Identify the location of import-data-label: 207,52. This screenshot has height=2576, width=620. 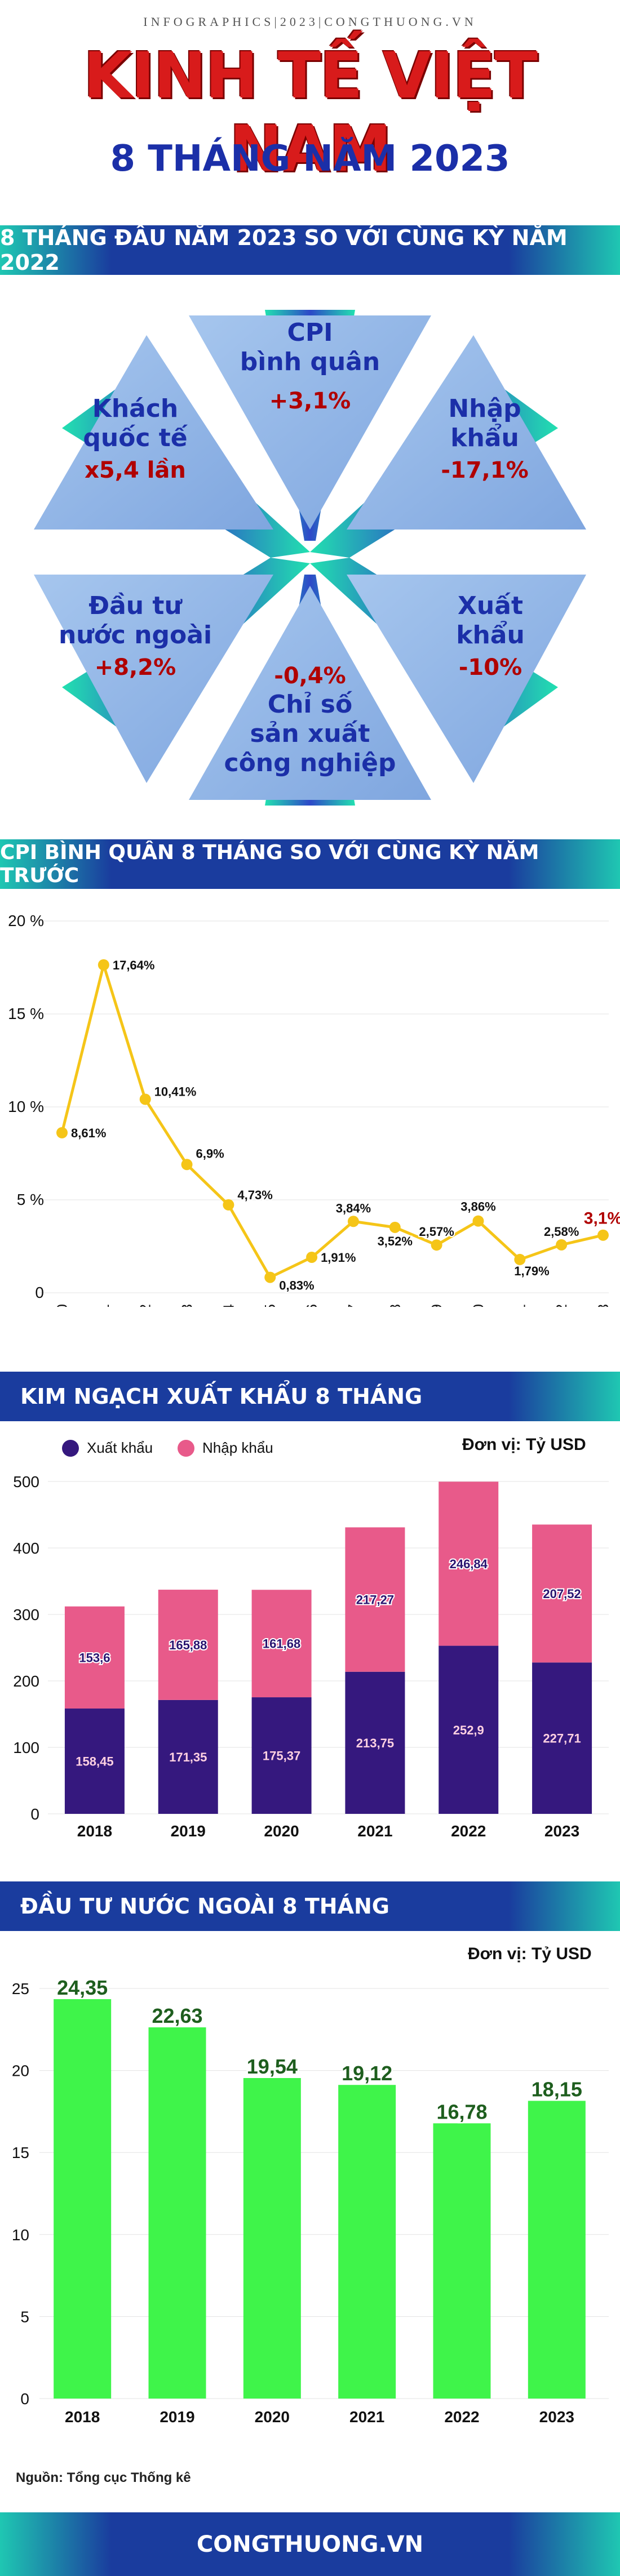
(562, 1594).